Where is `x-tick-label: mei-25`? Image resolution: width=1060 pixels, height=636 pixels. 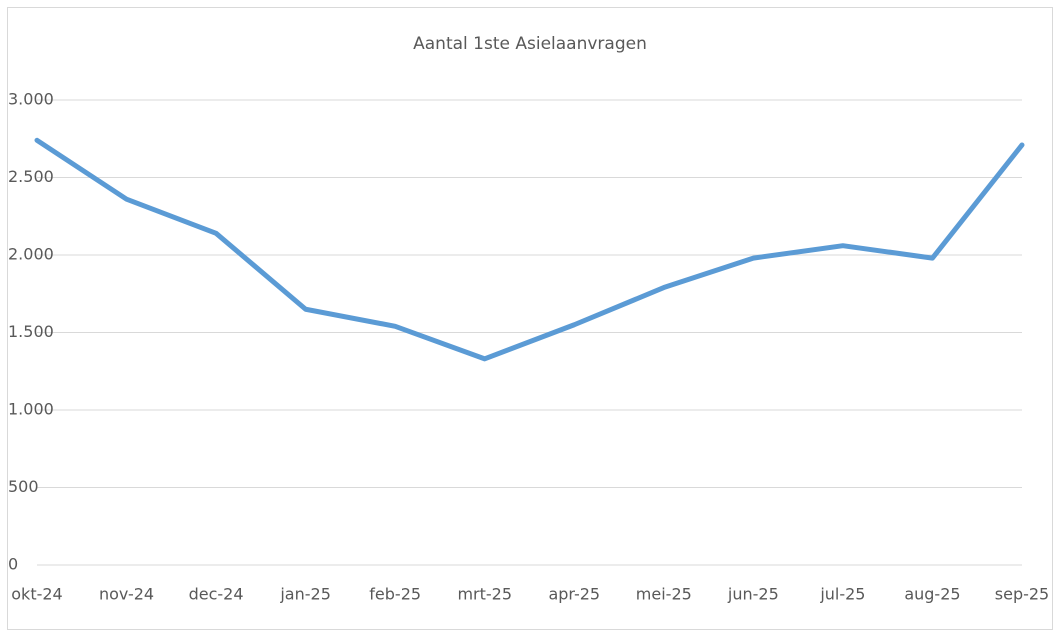 x-tick-label: mei-25 is located at coordinates (664, 594).